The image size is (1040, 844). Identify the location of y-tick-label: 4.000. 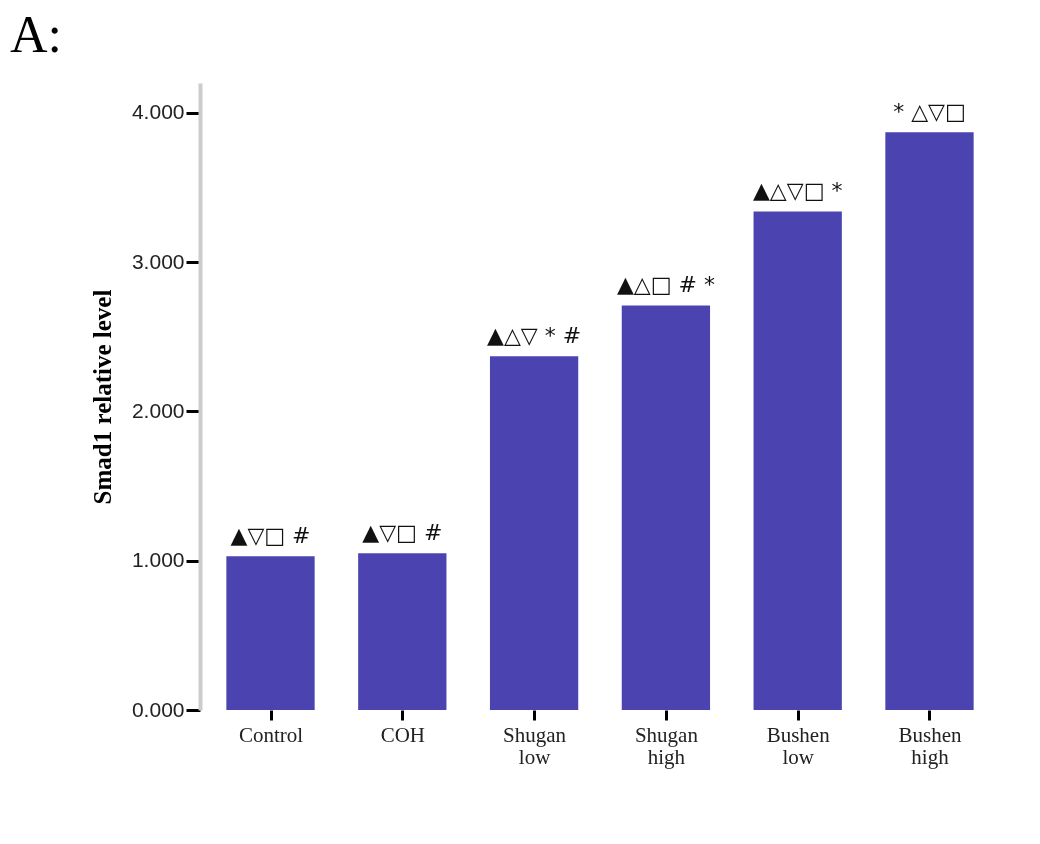
(158, 112).